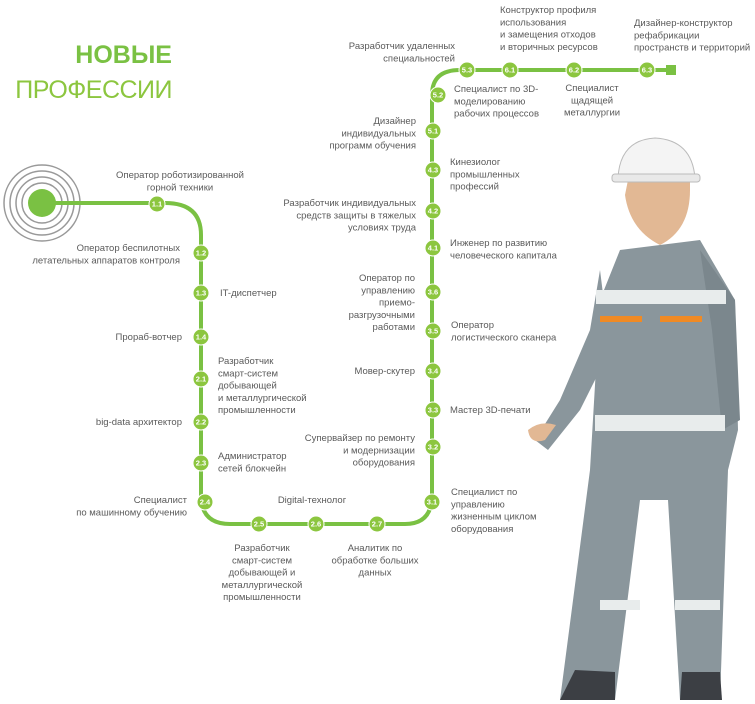  Describe the element at coordinates (349, 203) in the screenshot. I see `node-label: Разработчик индивидуальных` at that location.